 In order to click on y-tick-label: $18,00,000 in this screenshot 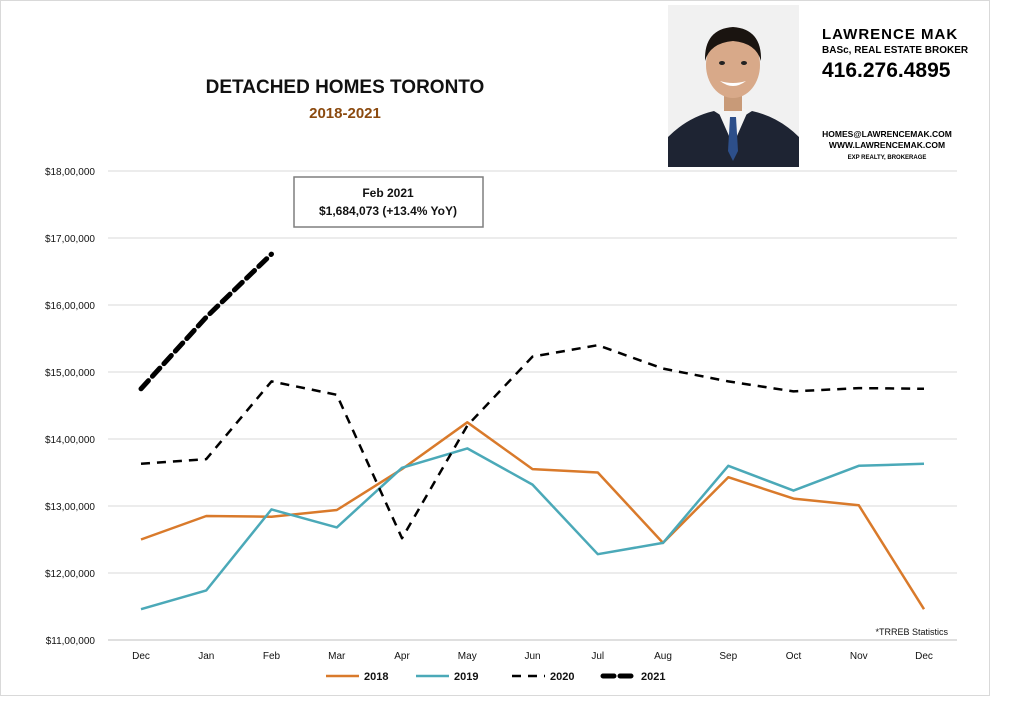, I will do `click(70, 172)`.